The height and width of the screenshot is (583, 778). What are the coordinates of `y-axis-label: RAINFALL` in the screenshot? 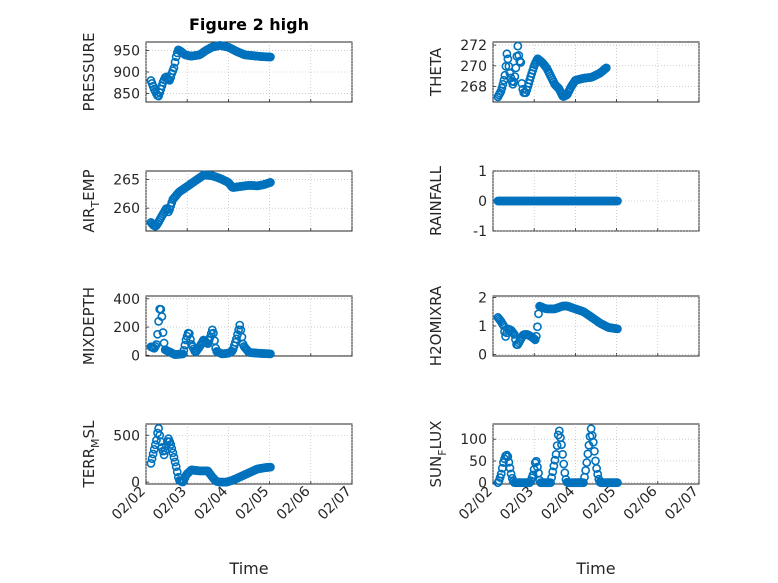 It's located at (436, 200).